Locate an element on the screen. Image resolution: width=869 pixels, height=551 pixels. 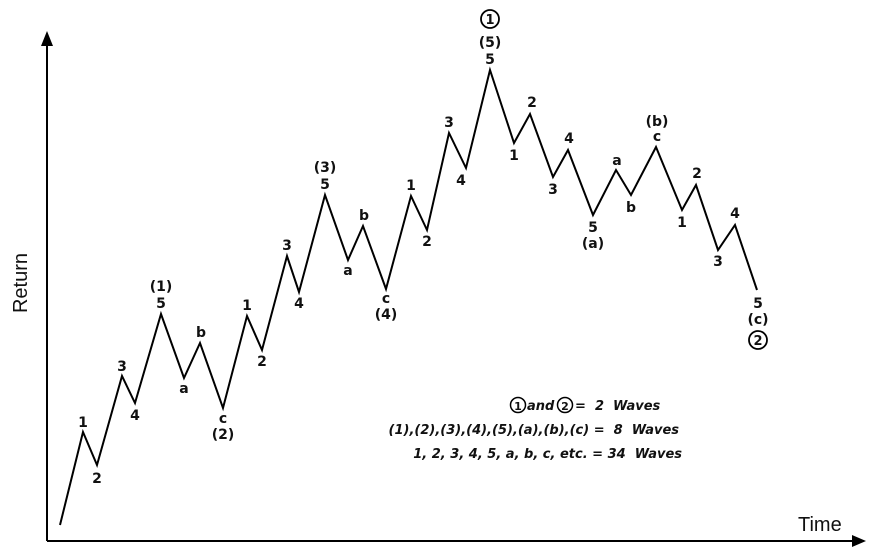
wave-label: (c) is located at coordinates (757, 320).